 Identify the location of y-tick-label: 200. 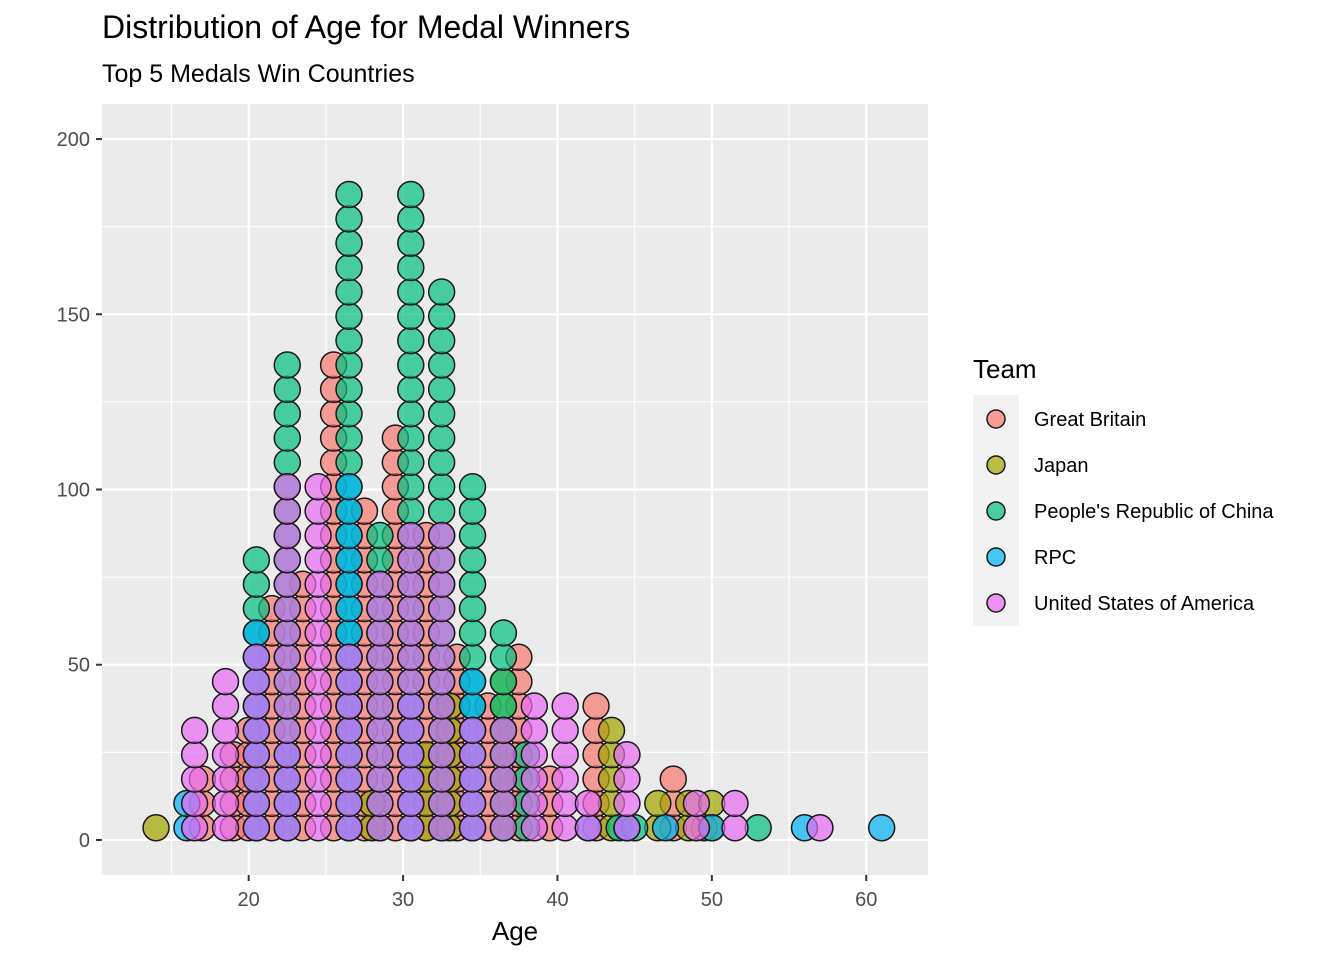
(73, 140).